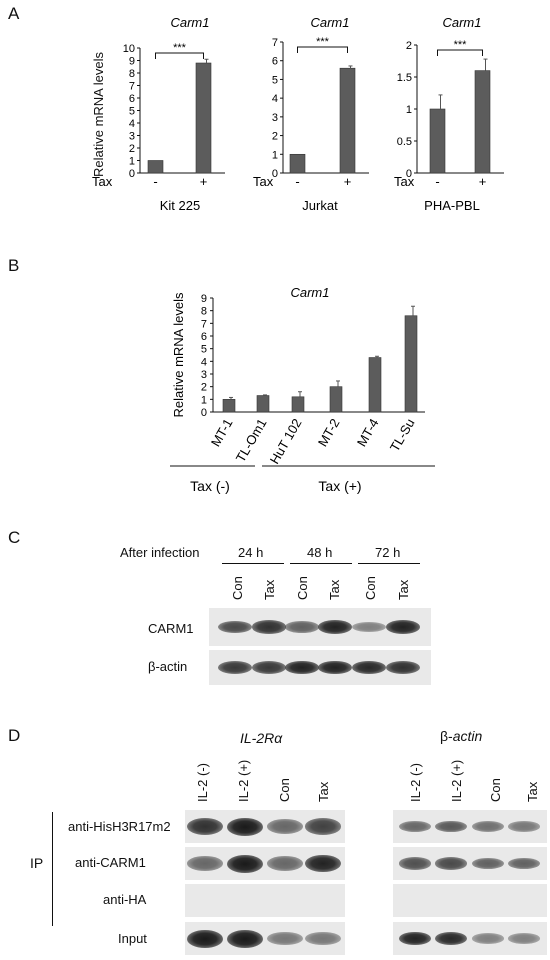 The width and height of the screenshot is (550, 960). Describe the element at coordinates (320, 552) in the screenshot. I see `timepoint-48h: 48 h` at that location.